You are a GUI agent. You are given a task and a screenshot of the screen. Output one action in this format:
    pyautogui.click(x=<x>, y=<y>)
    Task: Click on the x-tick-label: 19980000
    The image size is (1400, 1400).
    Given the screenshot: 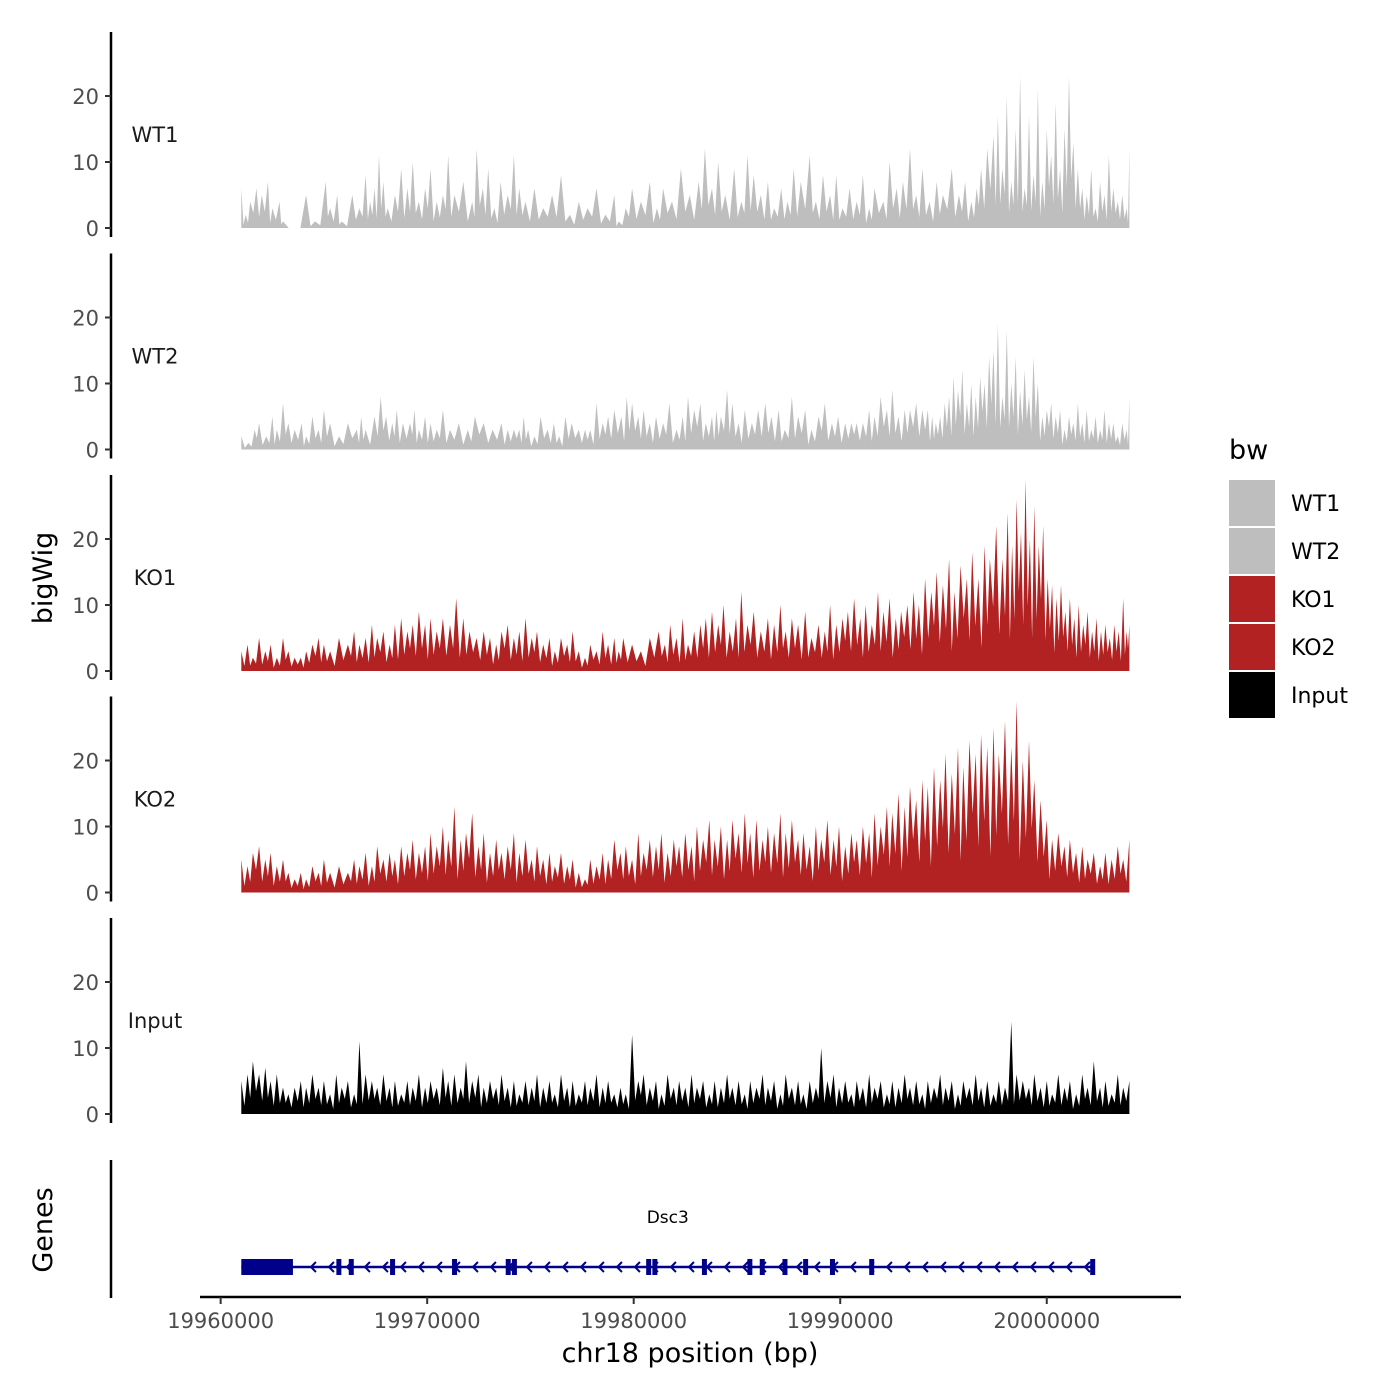 What is the action you would take?
    pyautogui.click(x=633, y=1321)
    